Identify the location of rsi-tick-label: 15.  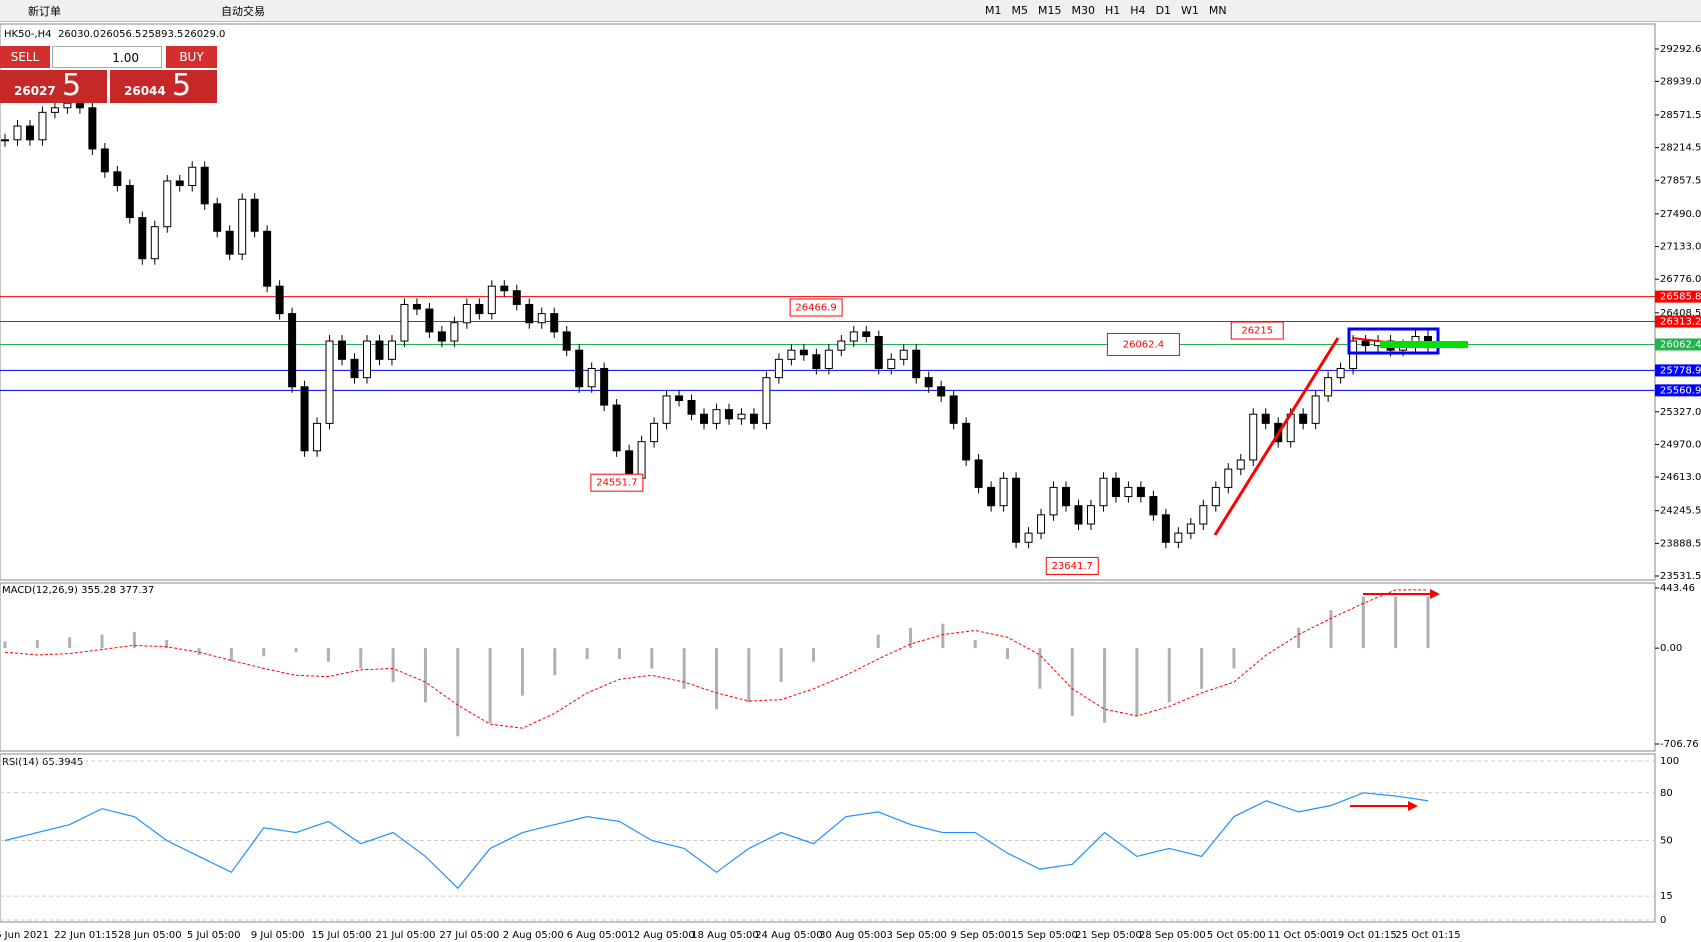
(1666, 896).